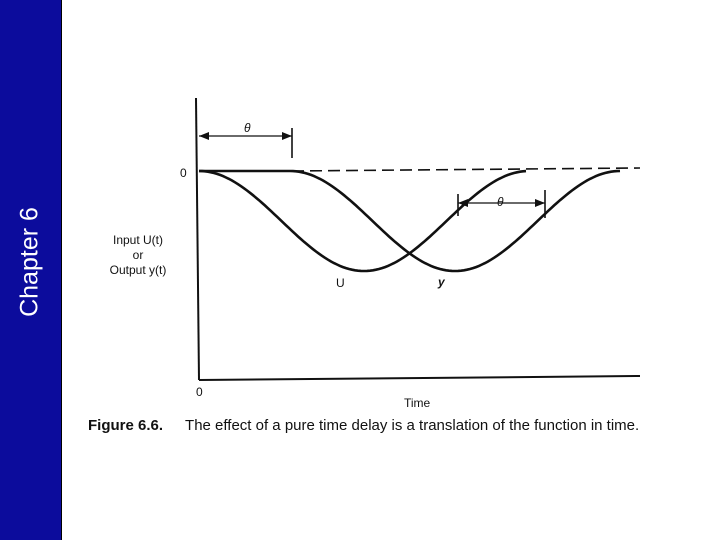 The image size is (720, 540). What do you see at coordinates (287, 136) in the screenshot?
I see `theta-arrowhead-right` at bounding box center [287, 136].